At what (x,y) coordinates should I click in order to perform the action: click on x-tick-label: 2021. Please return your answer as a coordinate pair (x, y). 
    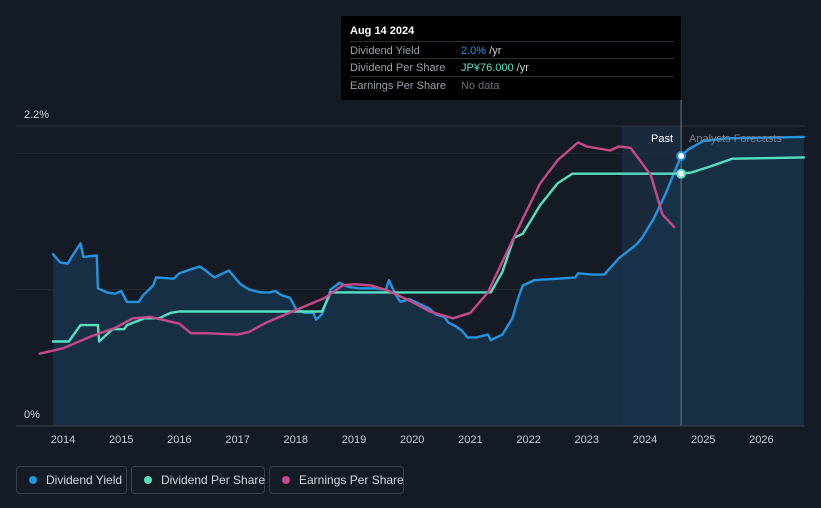
    Looking at the image, I should click on (470, 440).